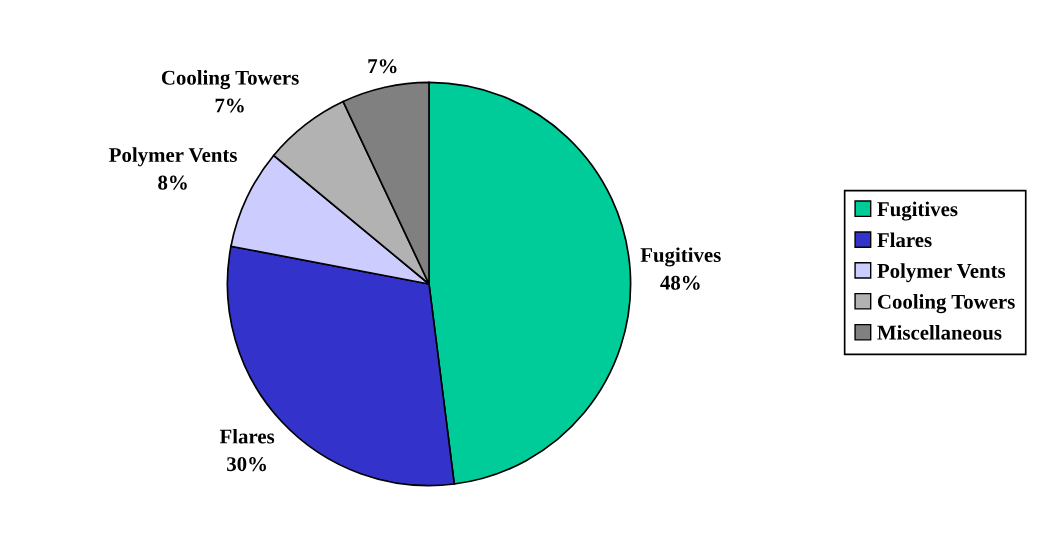 The image size is (1056, 545). Describe the element at coordinates (173, 168) in the screenshot. I see `data-label: Polymer Vents 8%` at that location.